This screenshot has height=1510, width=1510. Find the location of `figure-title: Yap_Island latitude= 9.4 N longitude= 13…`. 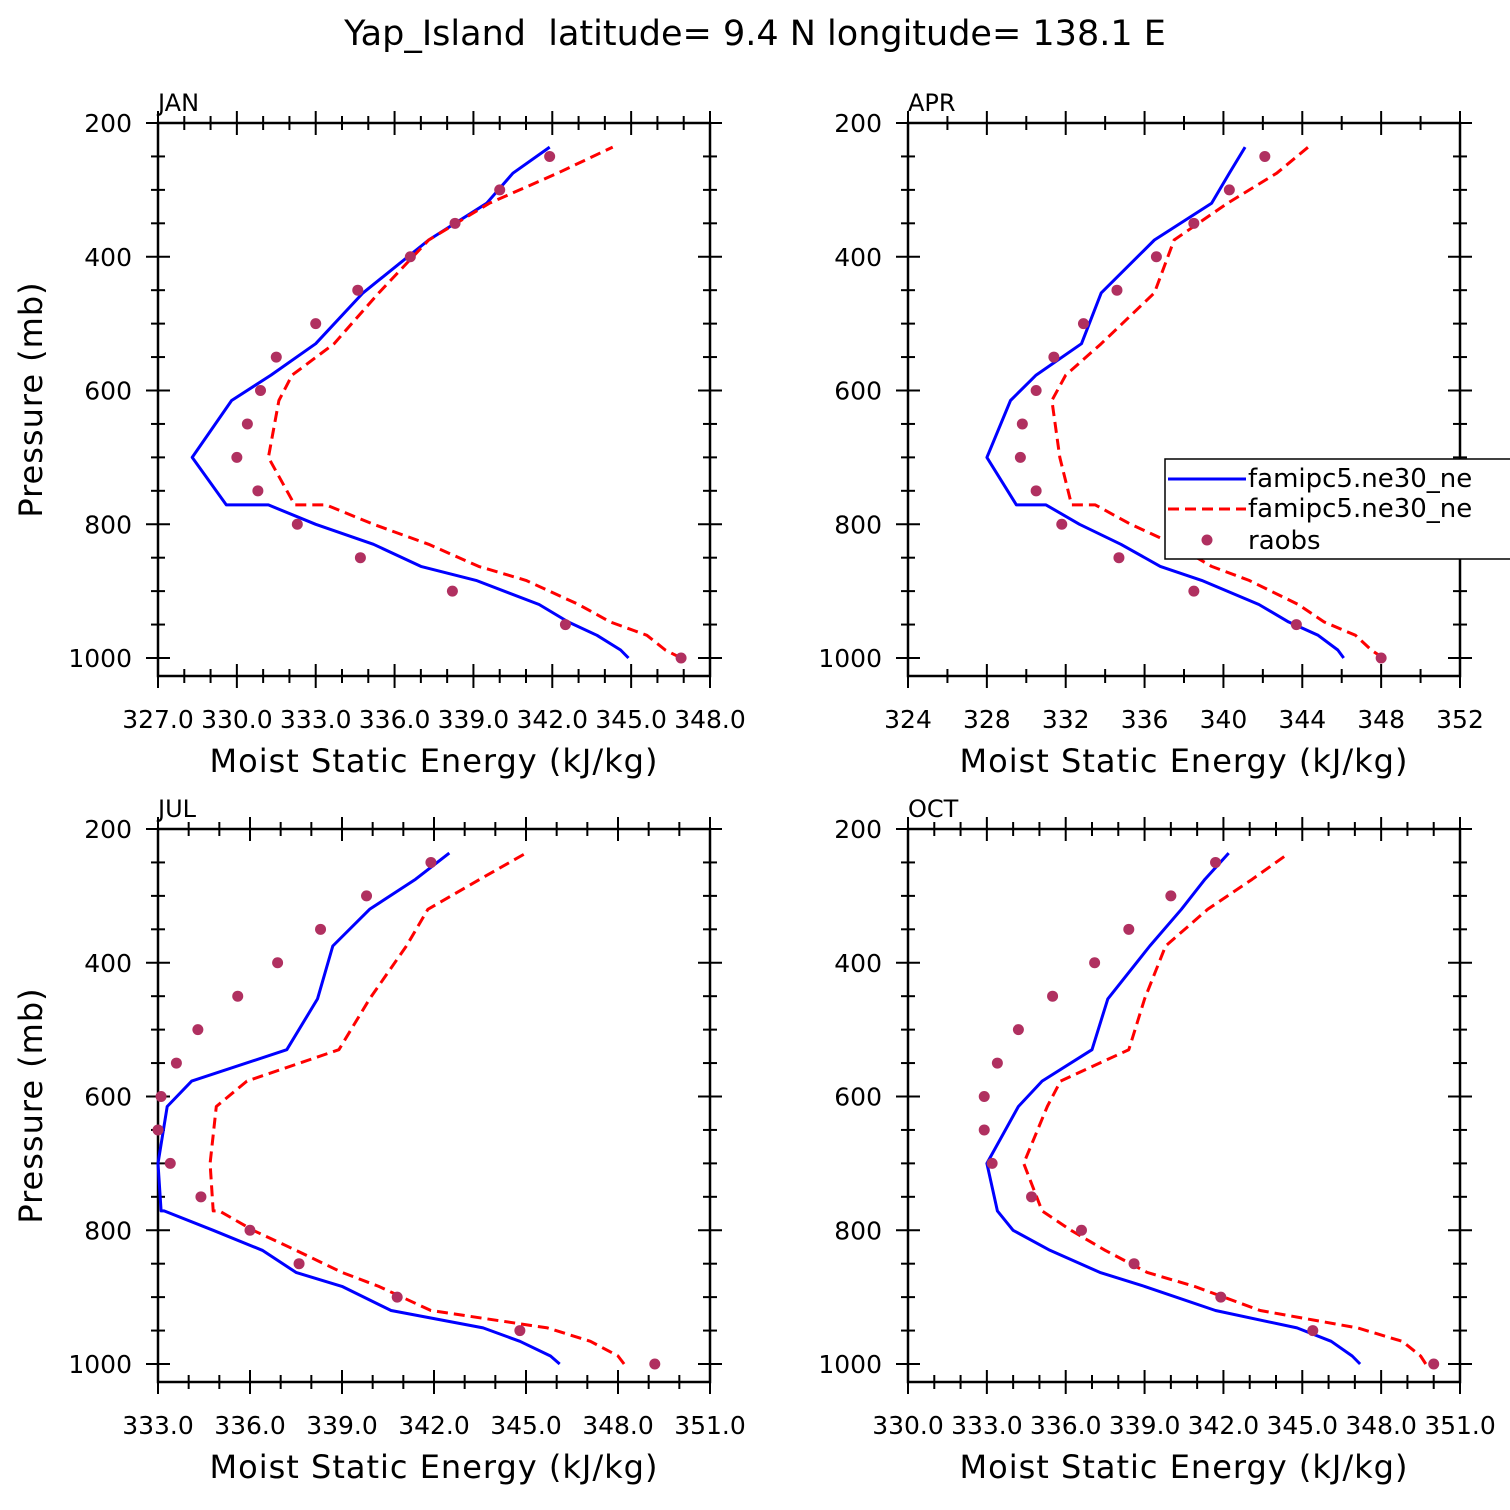

figure-title: Yap_Island latitude= 9.4 N longitude= 13… is located at coordinates (754, 34).